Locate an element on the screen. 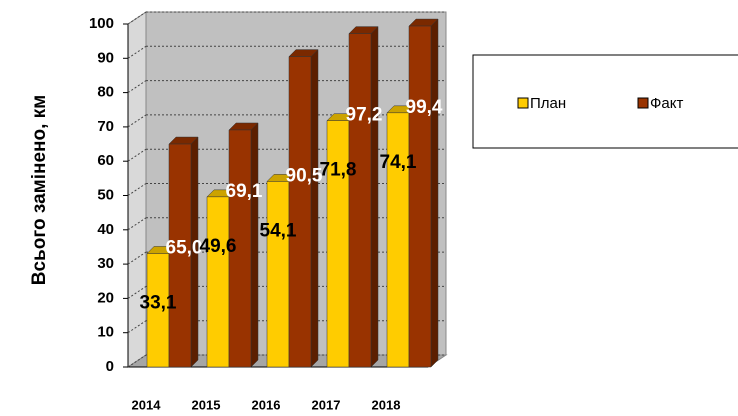 This screenshot has width=738, height=416. y-tick-label: 40 is located at coordinates (105, 229).